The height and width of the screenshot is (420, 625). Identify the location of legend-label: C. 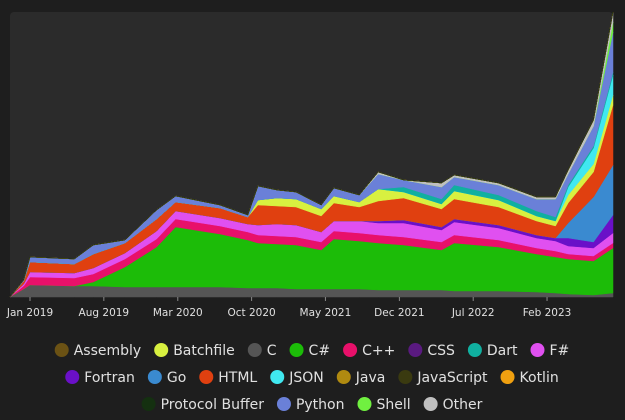
(272, 351).